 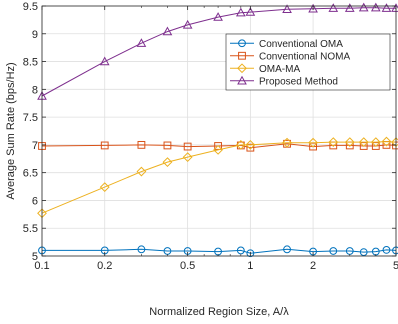 I want to click on legend-label: Proposed Method, so click(x=298, y=81).